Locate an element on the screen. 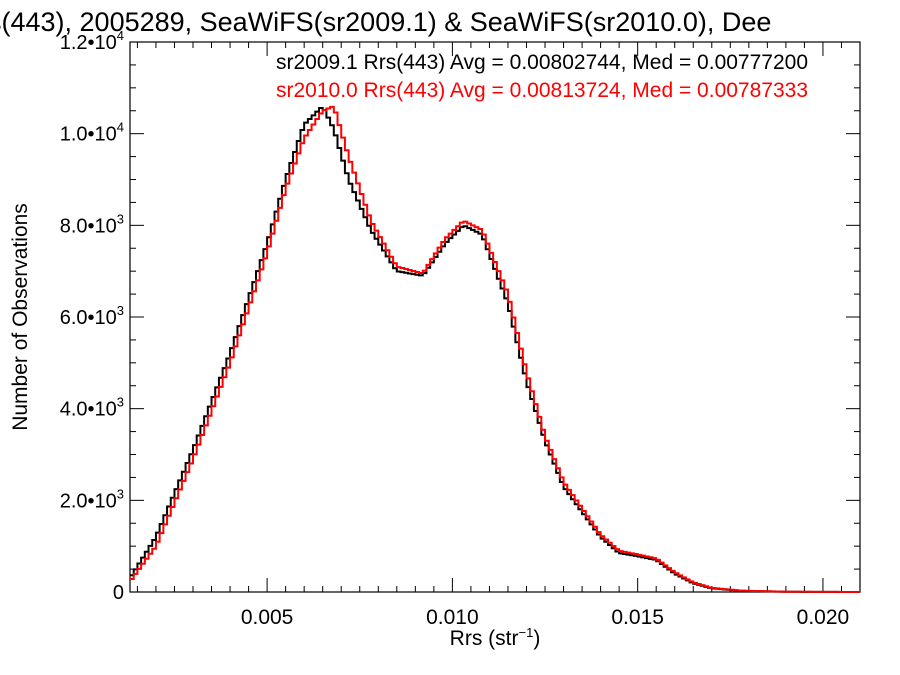 The image size is (900, 675). x-tick-label: 0.020 is located at coordinates (823, 617).